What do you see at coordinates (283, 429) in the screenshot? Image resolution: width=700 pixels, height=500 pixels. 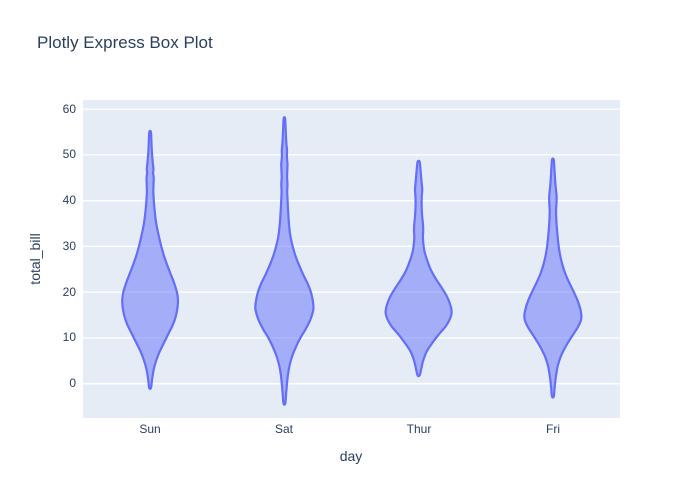 I see `x-tick-label: Sat` at bounding box center [283, 429].